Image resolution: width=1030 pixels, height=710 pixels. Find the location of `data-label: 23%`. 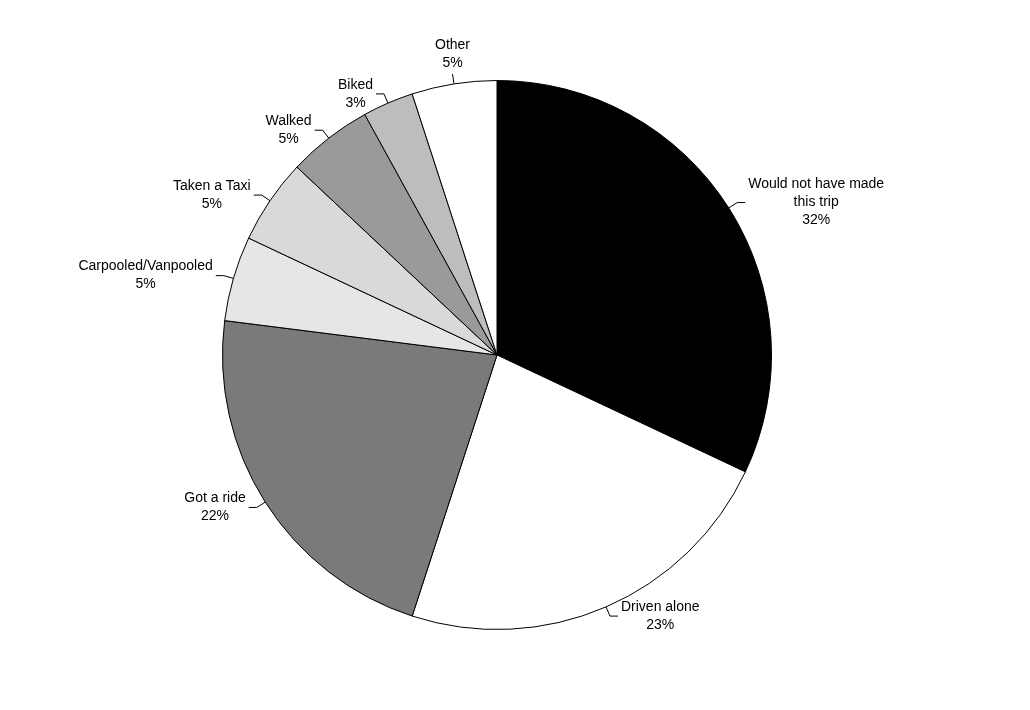

data-label: 23% is located at coordinates (660, 623).